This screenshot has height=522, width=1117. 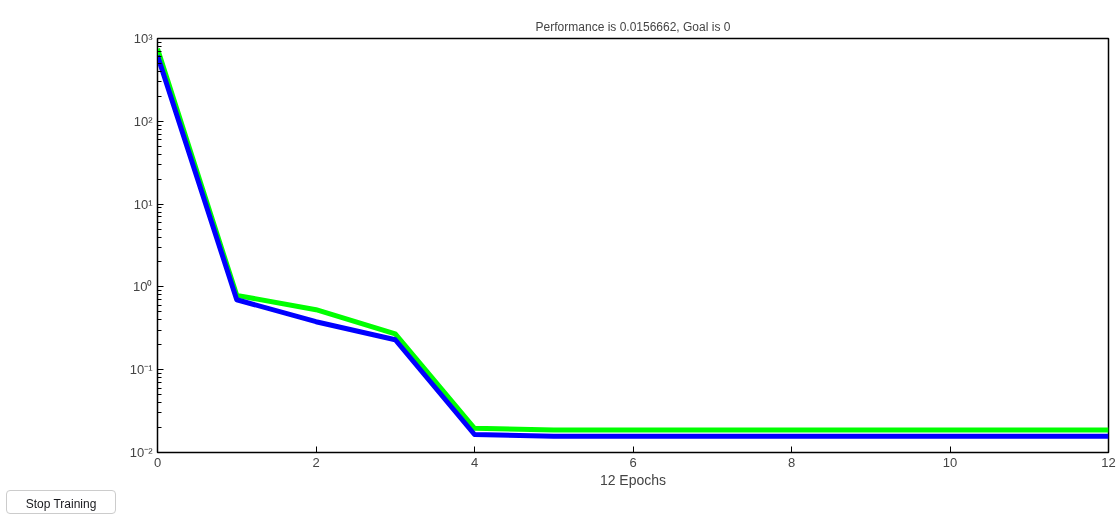 What do you see at coordinates (143, 287) in the screenshot?
I see `y-tick-label: 10⁰` at bounding box center [143, 287].